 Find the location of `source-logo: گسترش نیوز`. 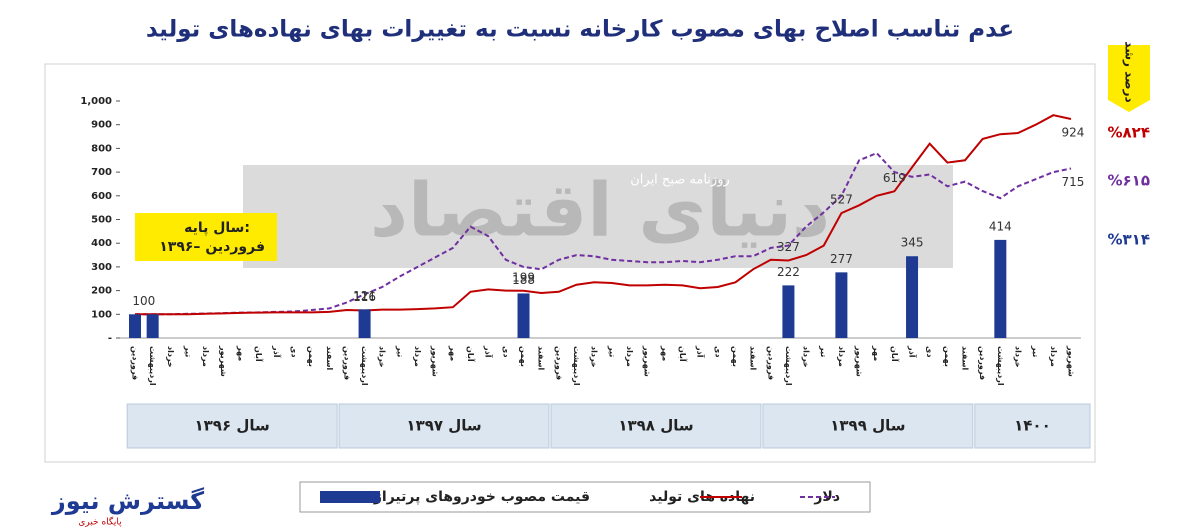

source-logo: گسترش نیوز is located at coordinates (127, 501).